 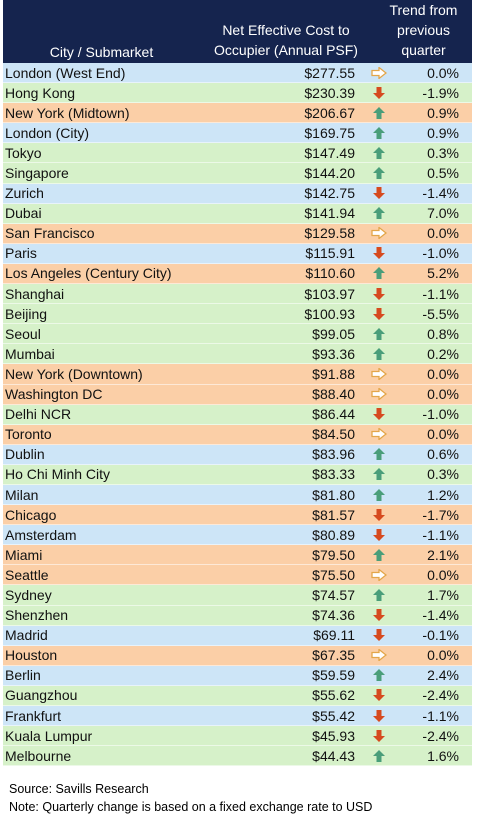 What do you see at coordinates (333, 414) in the screenshot?
I see `cost-cell: $86.44` at bounding box center [333, 414].